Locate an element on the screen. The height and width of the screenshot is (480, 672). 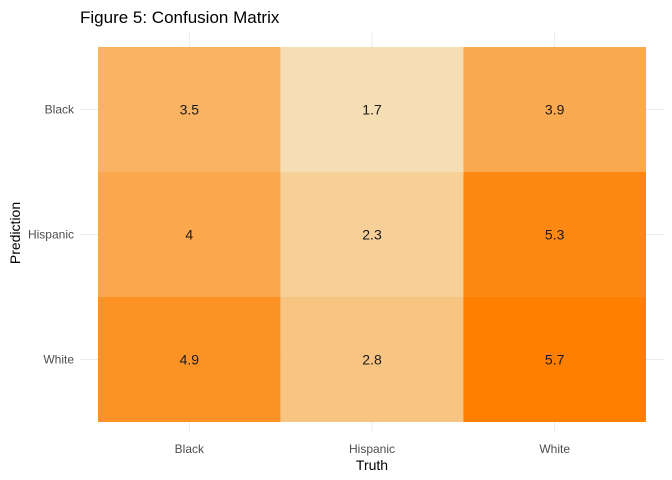
cell-value-label: 1.7 is located at coordinates (372, 110).